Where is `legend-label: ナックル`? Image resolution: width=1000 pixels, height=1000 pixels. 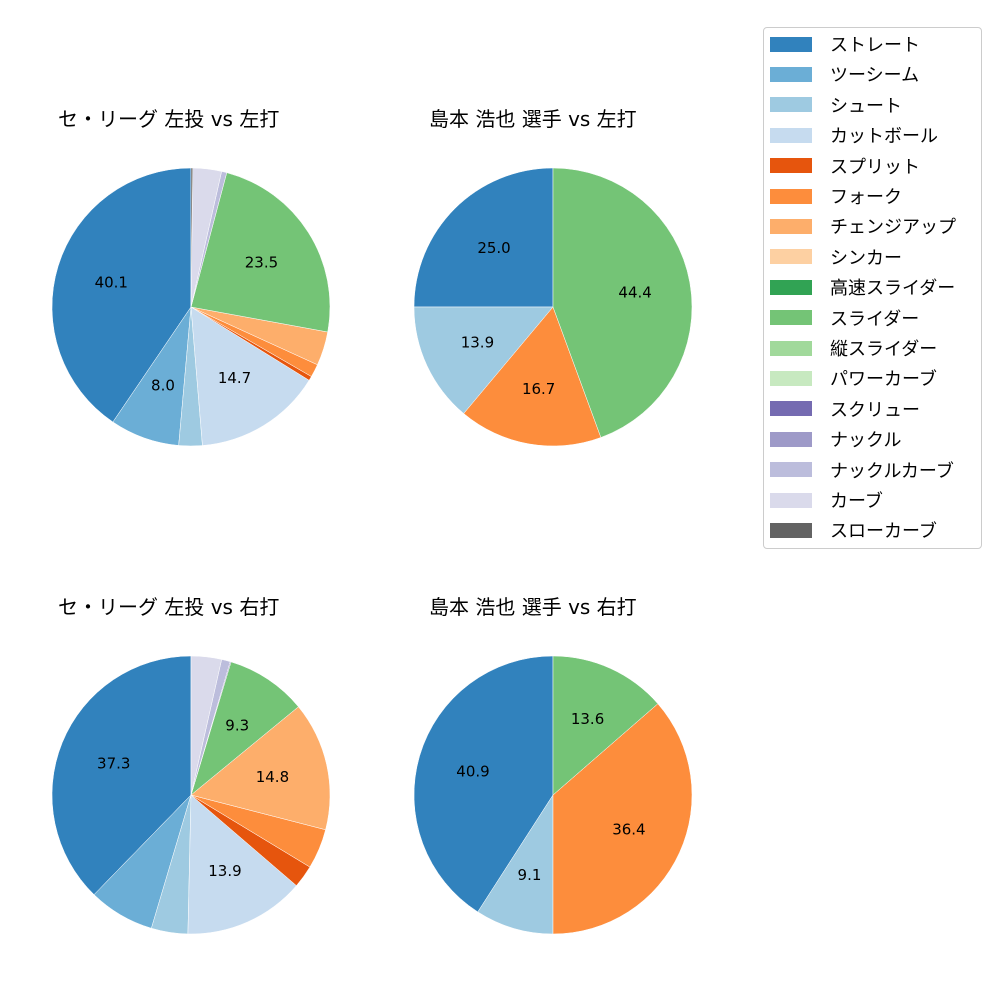
legend-label: ナックル is located at coordinates (866, 441).